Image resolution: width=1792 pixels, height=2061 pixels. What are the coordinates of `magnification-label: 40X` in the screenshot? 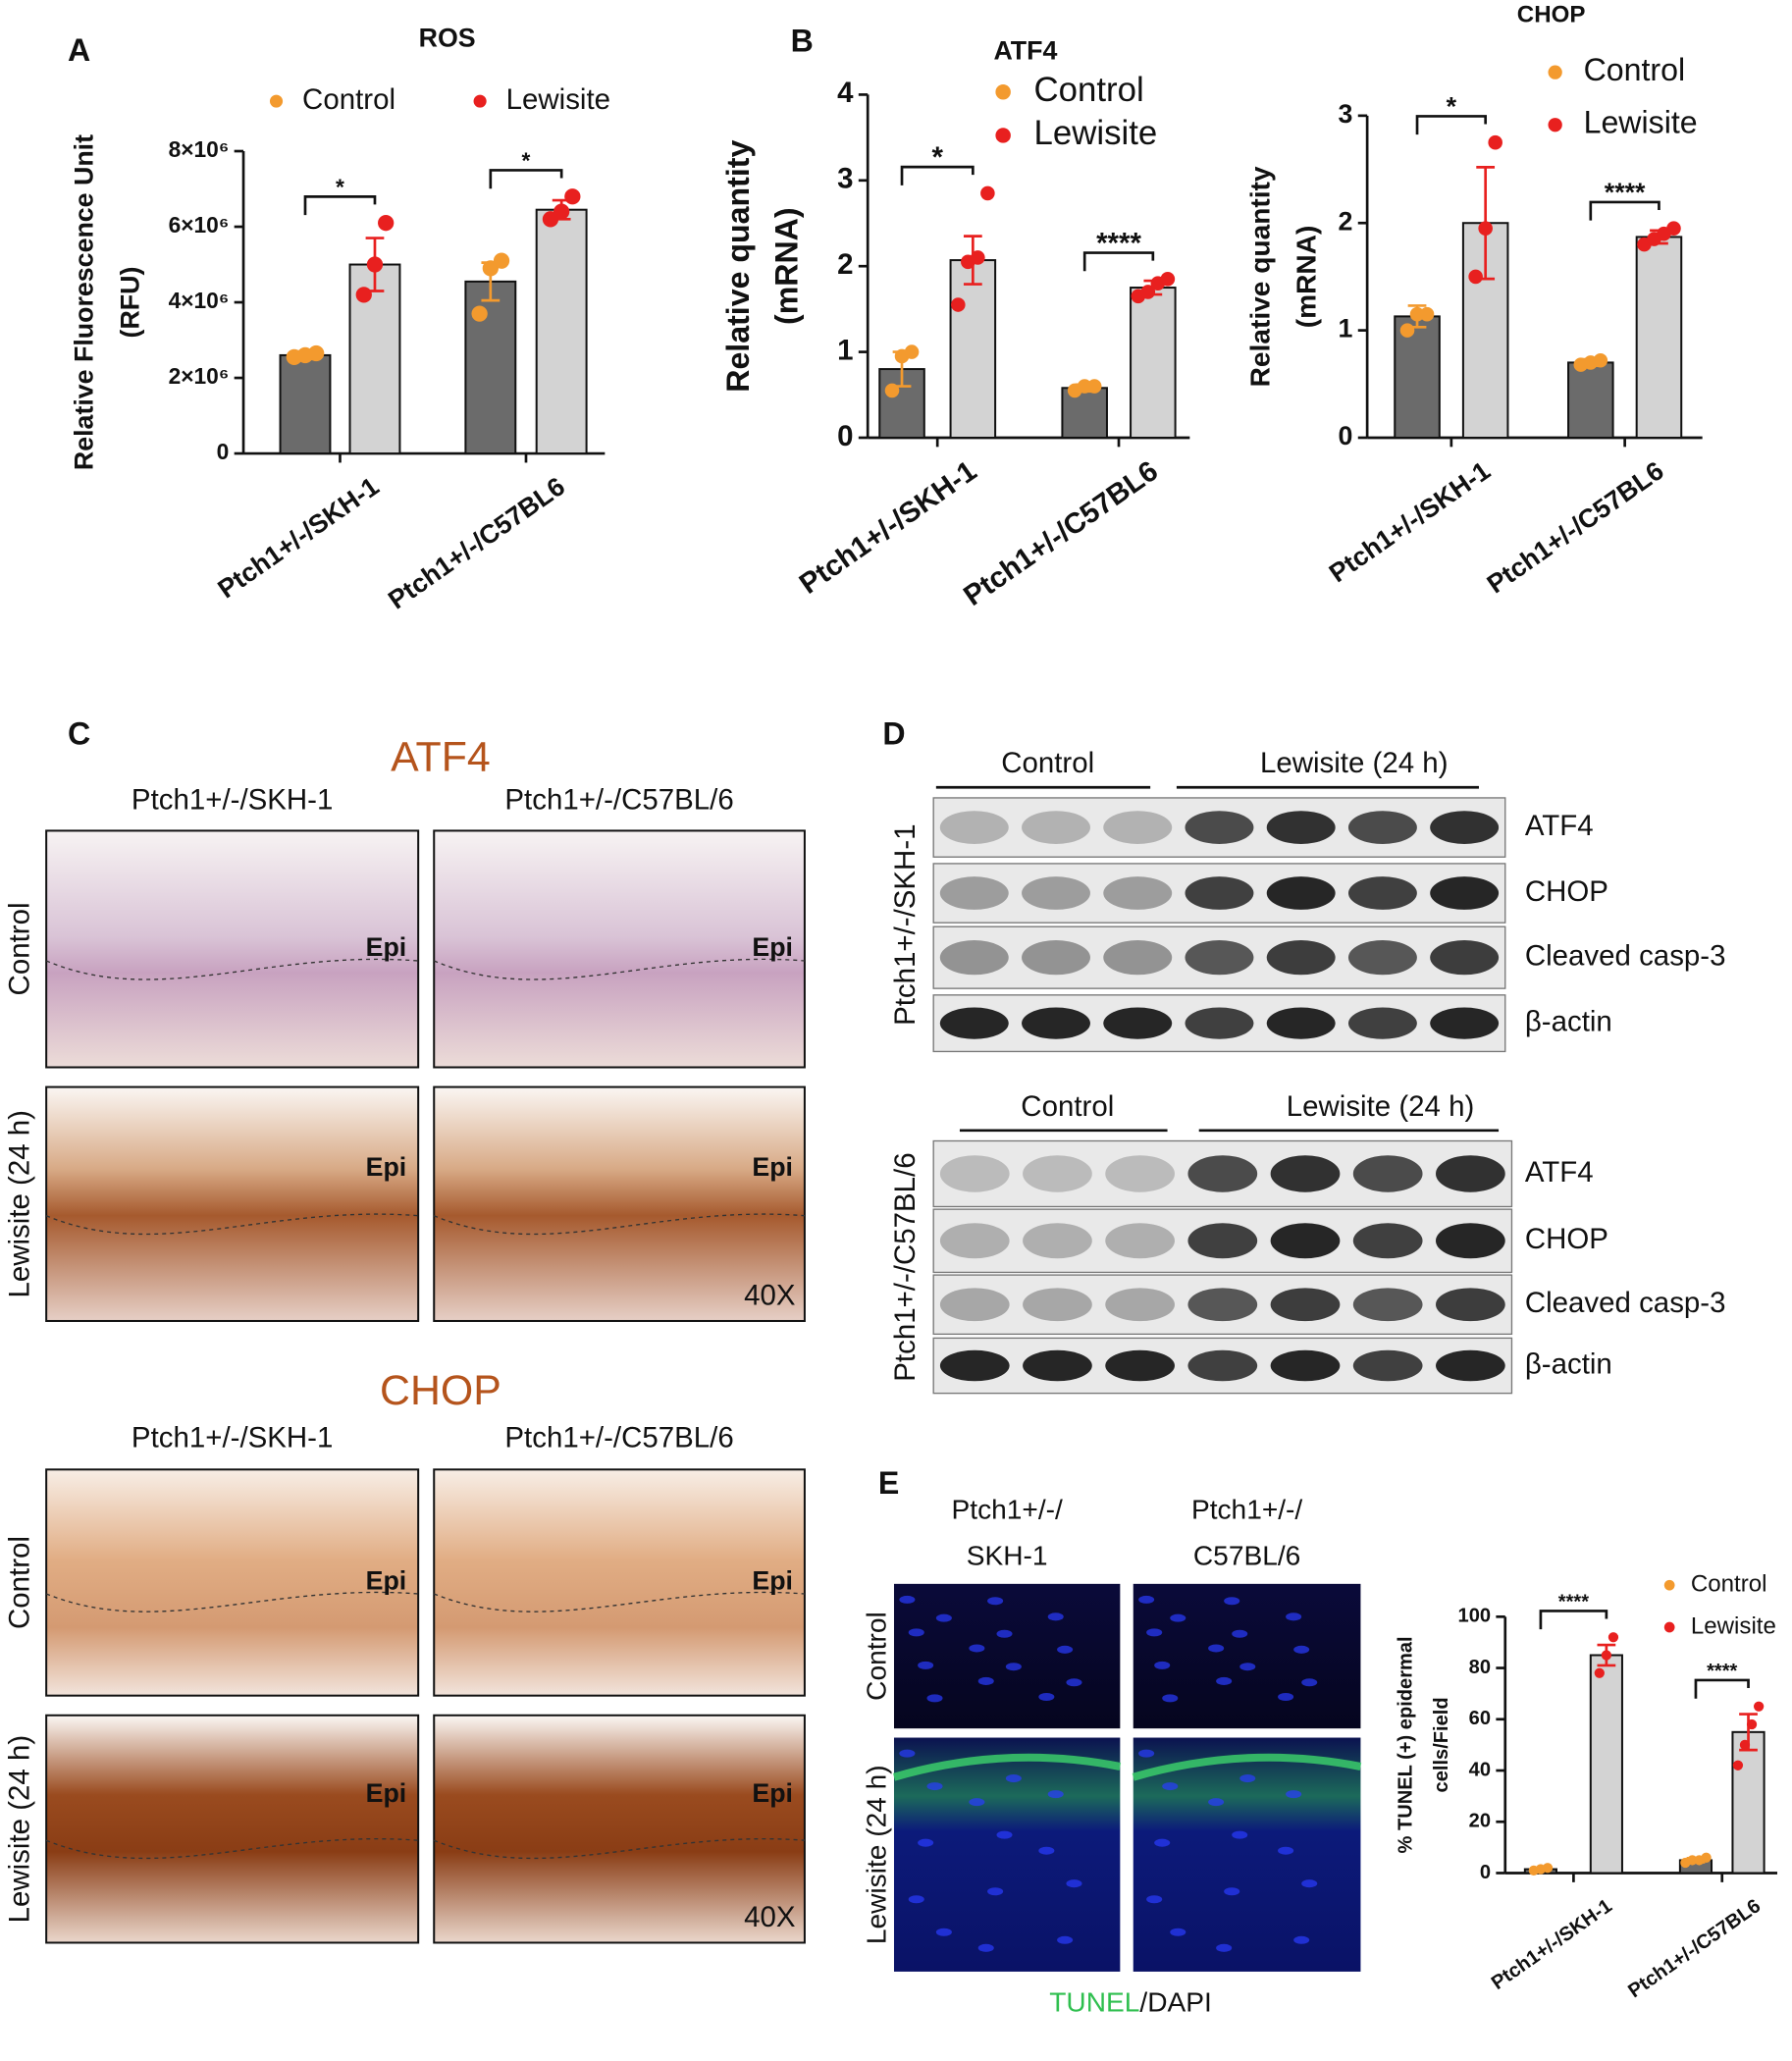 It's located at (770, 1296).